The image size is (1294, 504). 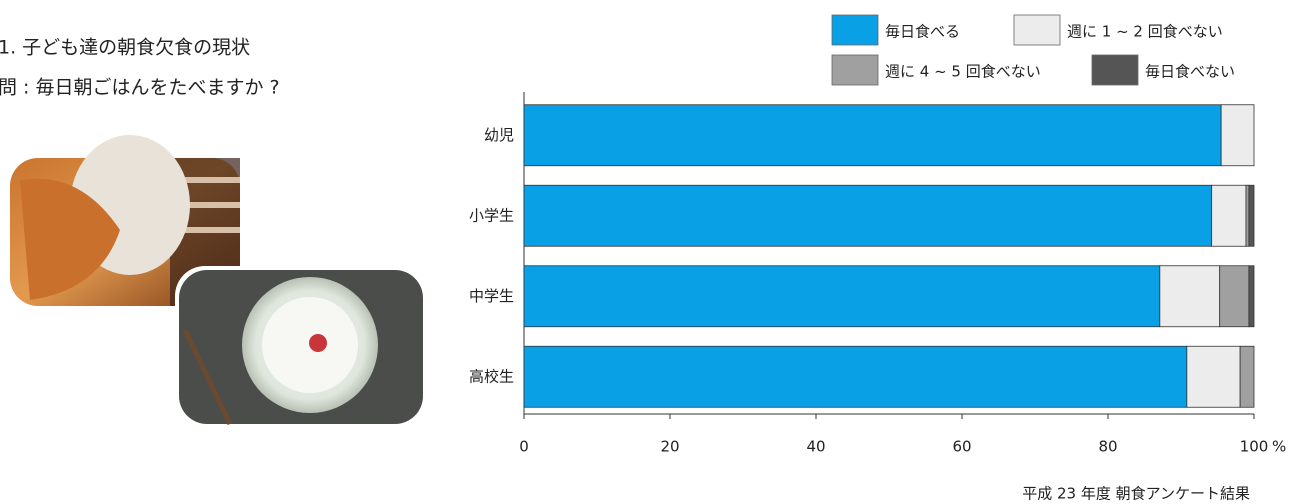 What do you see at coordinates (1190, 72) in the screenshot?
I see `legend-label: 毎日食べない` at bounding box center [1190, 72].